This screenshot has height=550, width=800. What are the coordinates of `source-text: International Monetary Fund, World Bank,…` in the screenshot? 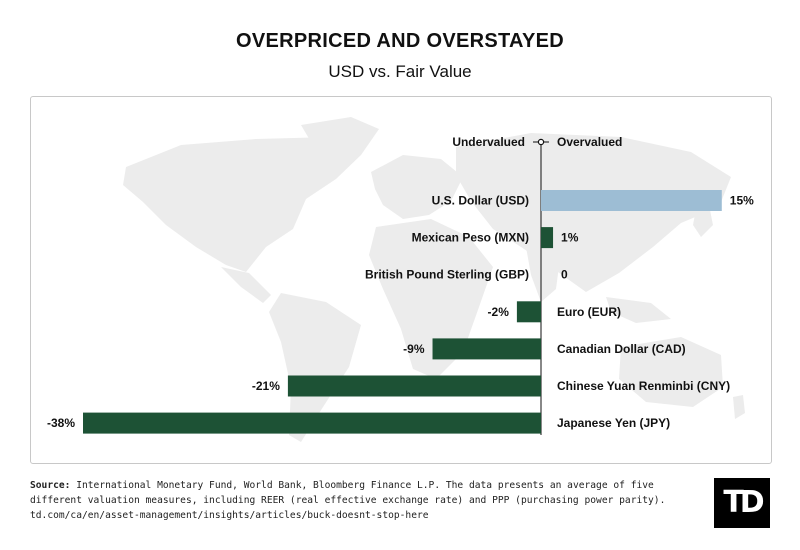 It's located at (348, 493).